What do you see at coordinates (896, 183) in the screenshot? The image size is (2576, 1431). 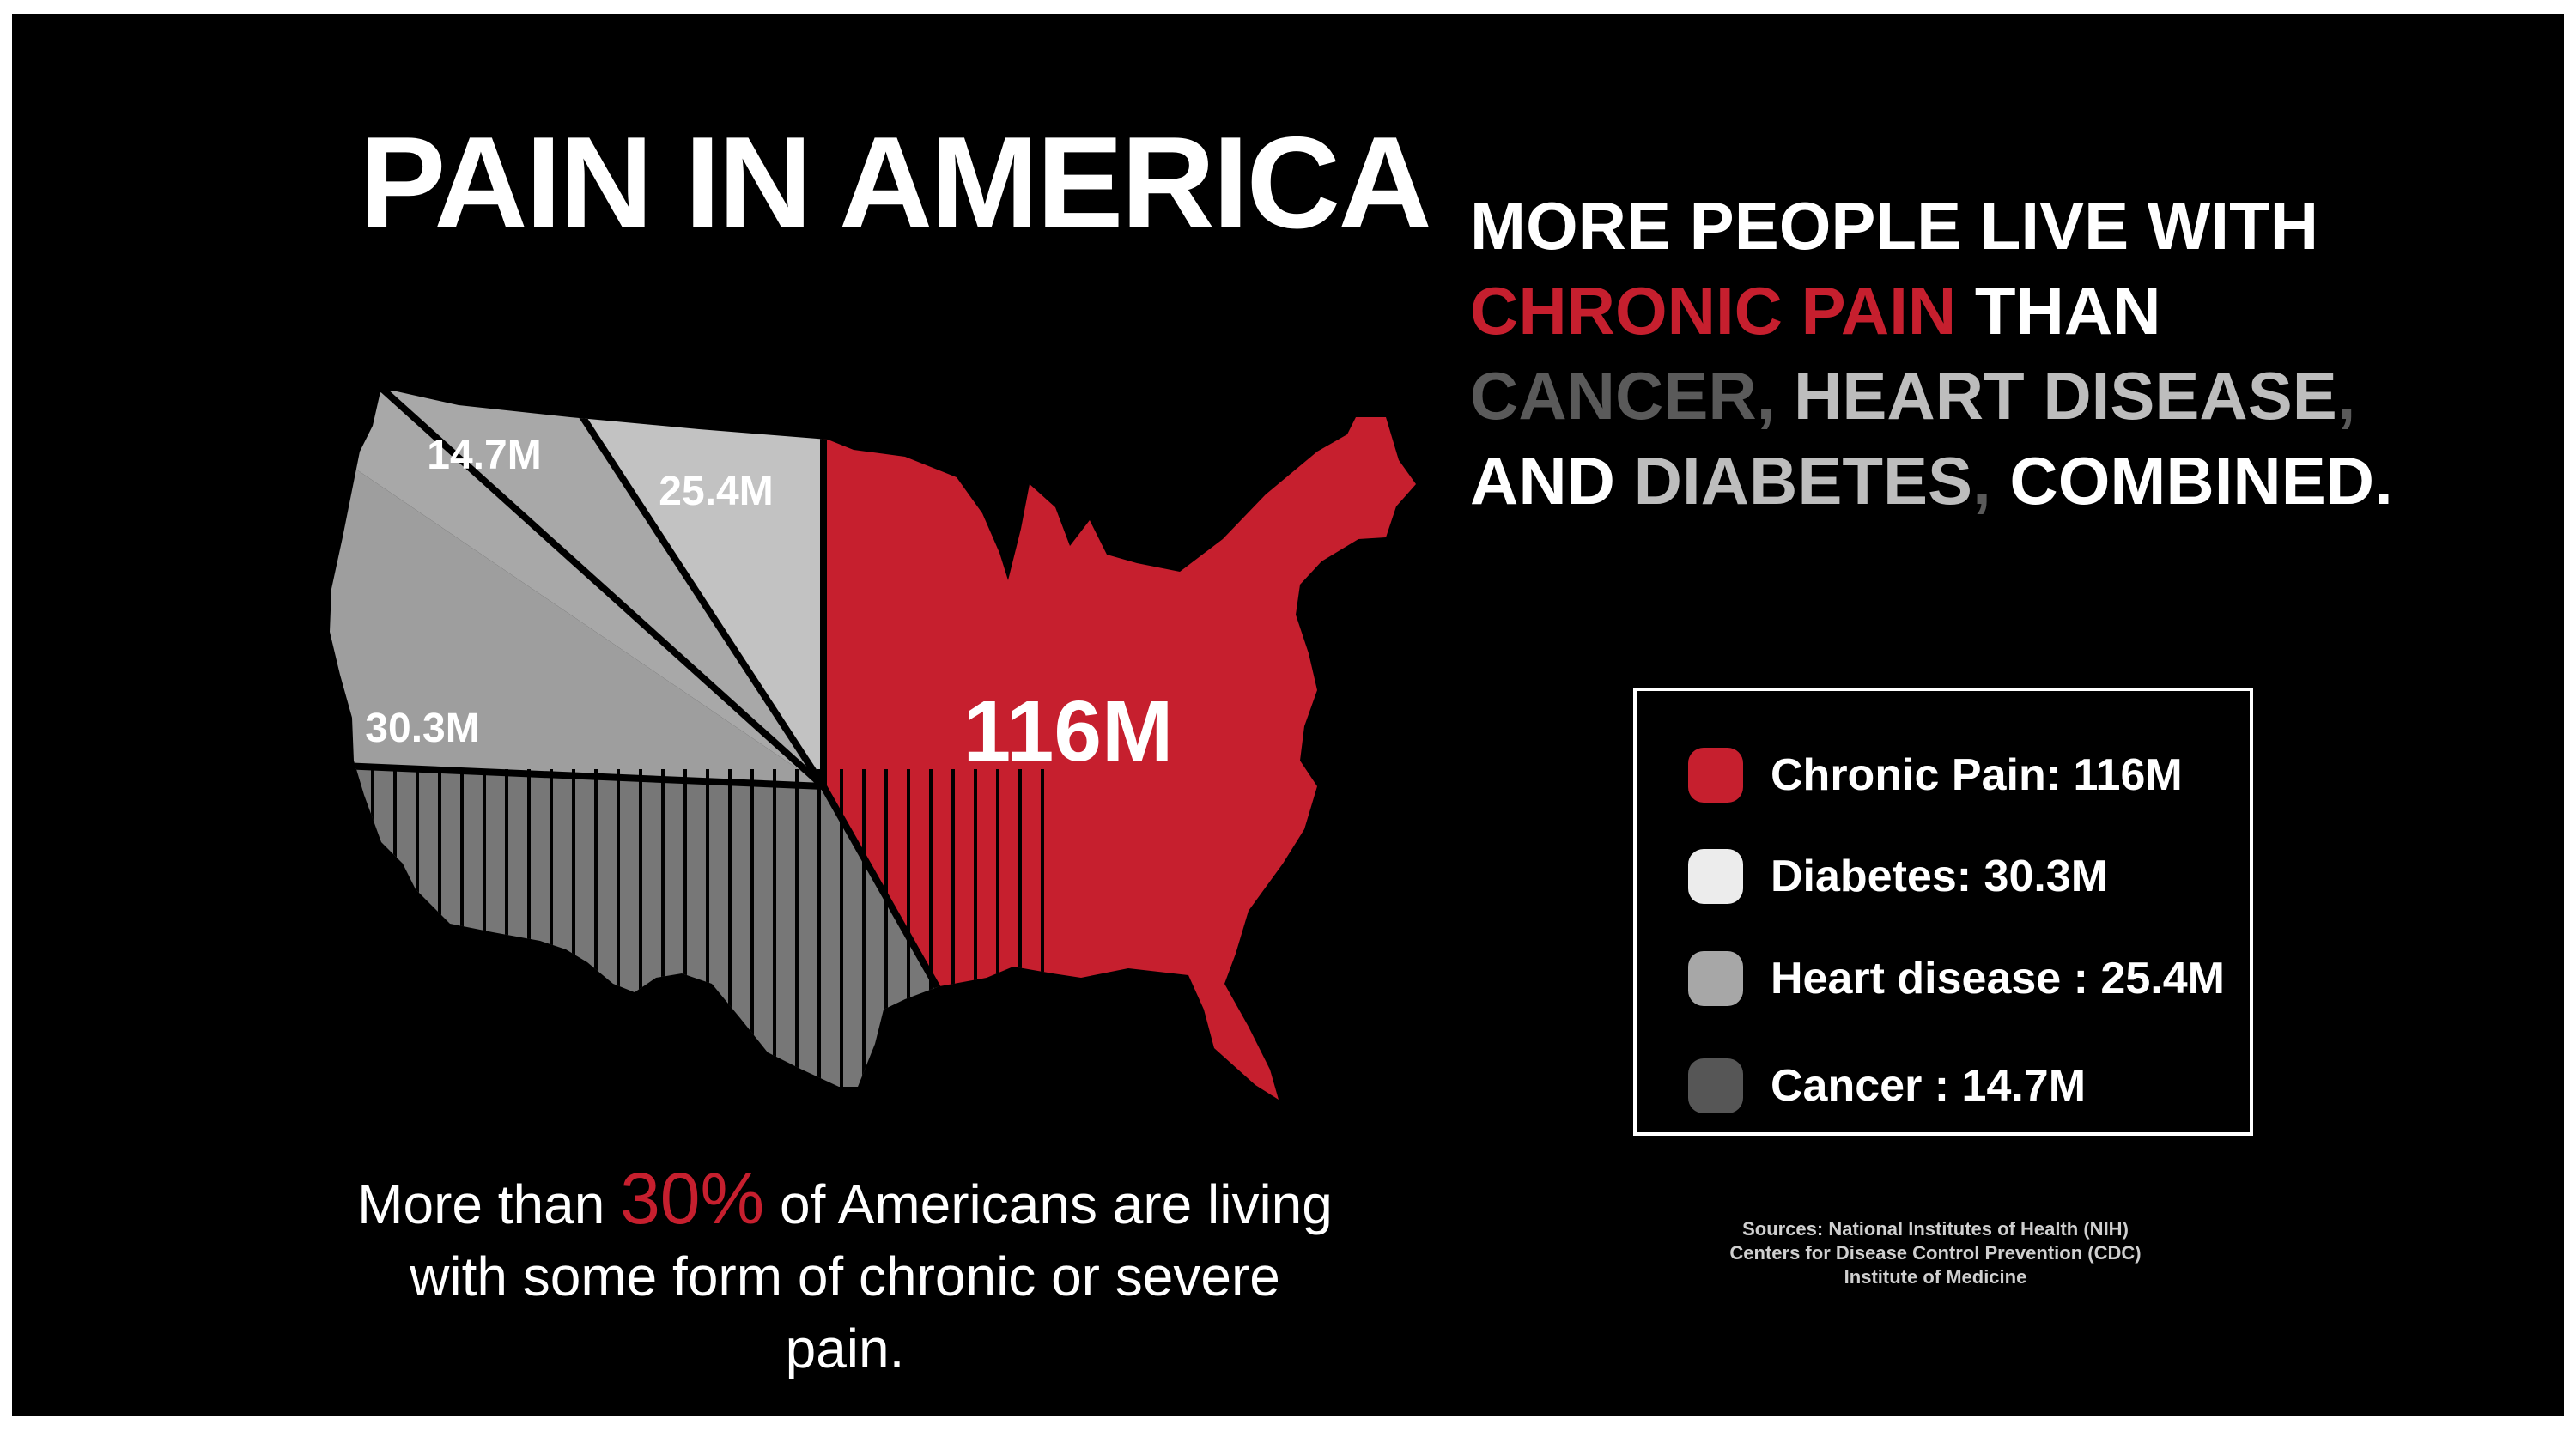 I see `page-title: PAIN IN AMERICA` at bounding box center [896, 183].